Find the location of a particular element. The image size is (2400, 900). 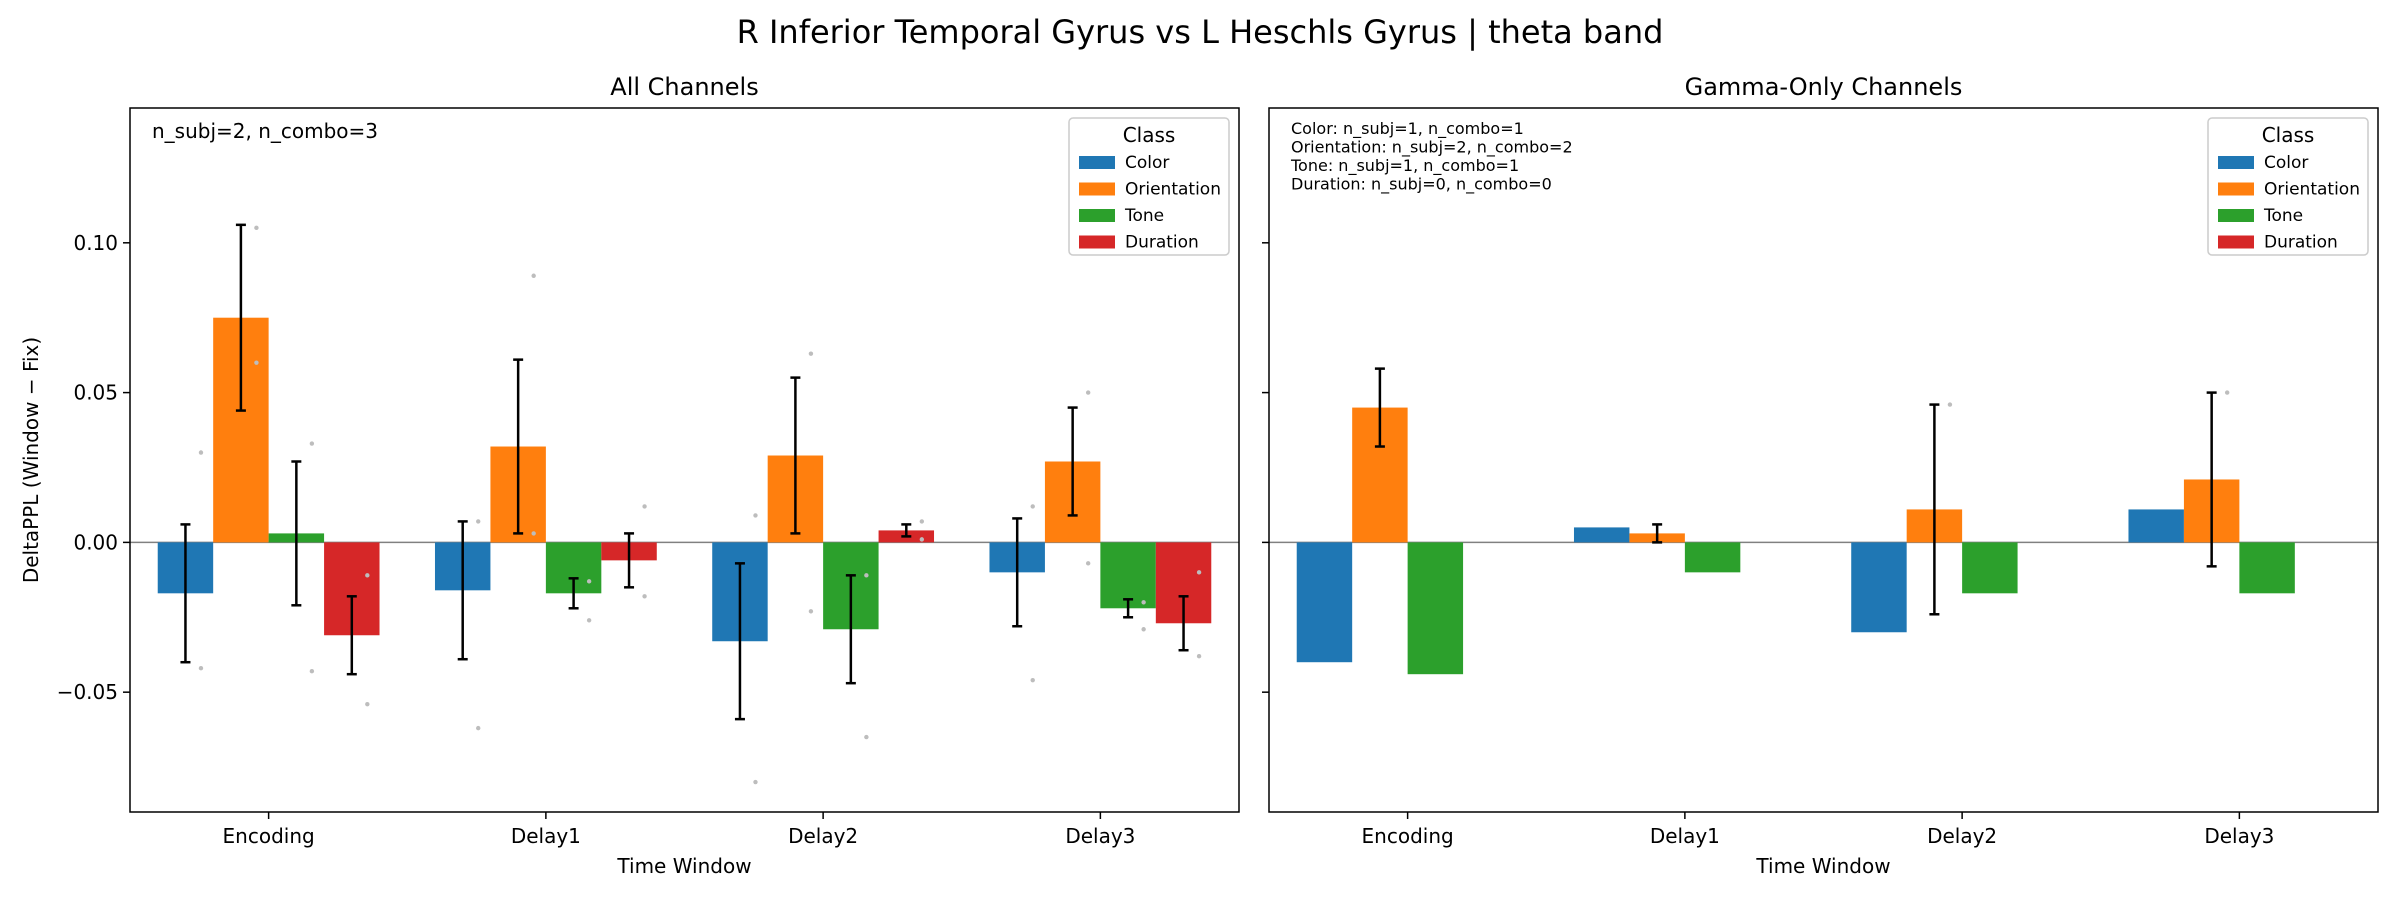

annotation: n_subj=2, n_combo=3 is located at coordinates (265, 131).